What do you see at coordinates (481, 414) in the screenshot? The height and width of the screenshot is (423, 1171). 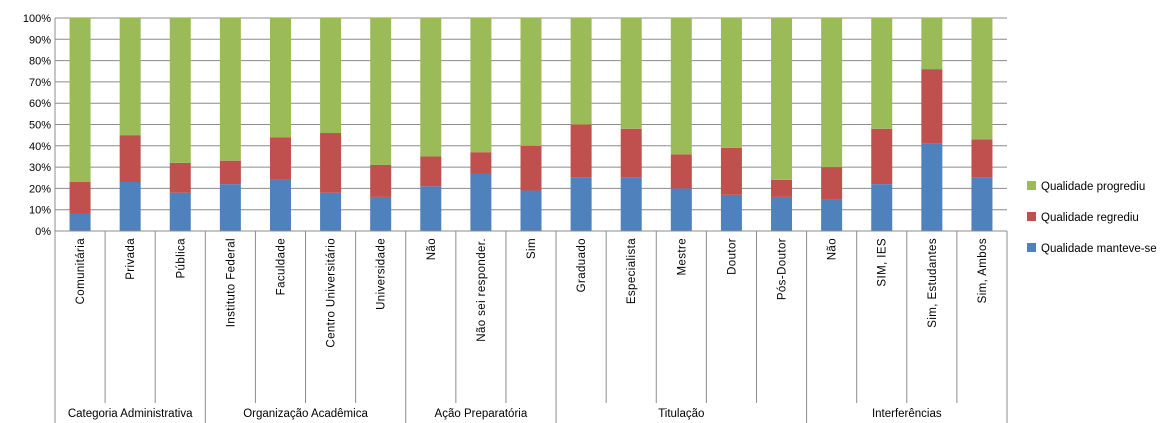 I see `group-label: Ação Preparatória` at bounding box center [481, 414].